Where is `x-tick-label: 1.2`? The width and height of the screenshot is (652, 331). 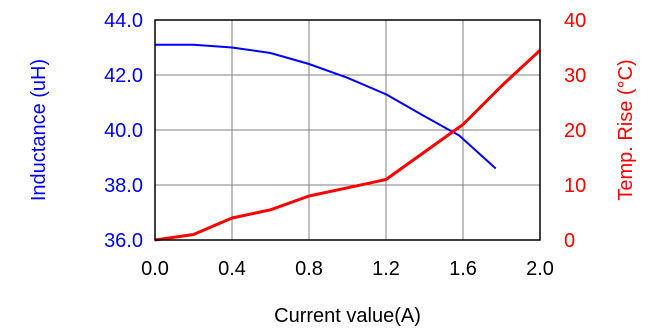
x-tick-label: 1.2 is located at coordinates (386, 269).